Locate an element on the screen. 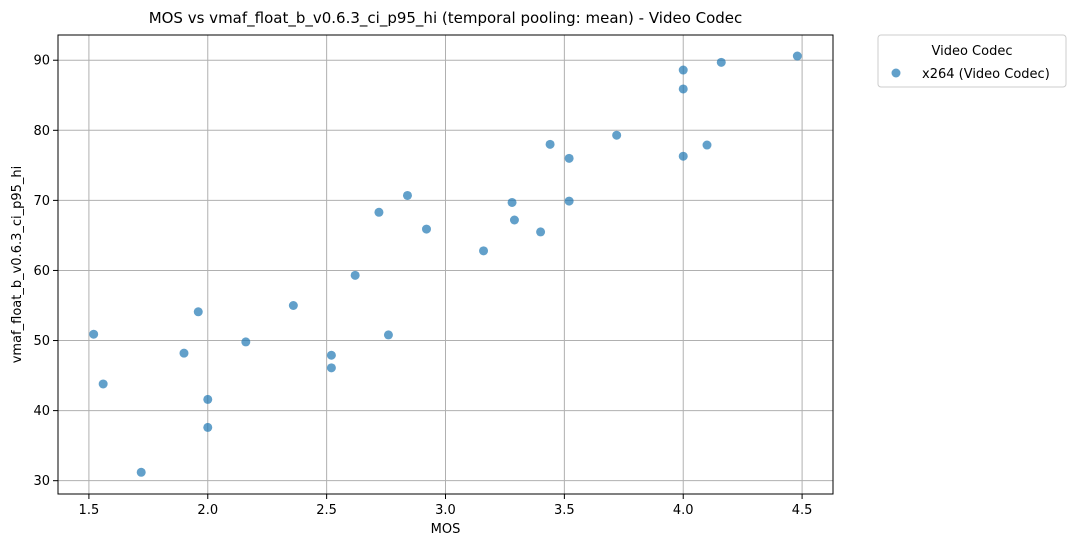 This screenshot has height=545, width=1074. legend-entry-x264: x264 (Video Codec) is located at coordinates (986, 74).